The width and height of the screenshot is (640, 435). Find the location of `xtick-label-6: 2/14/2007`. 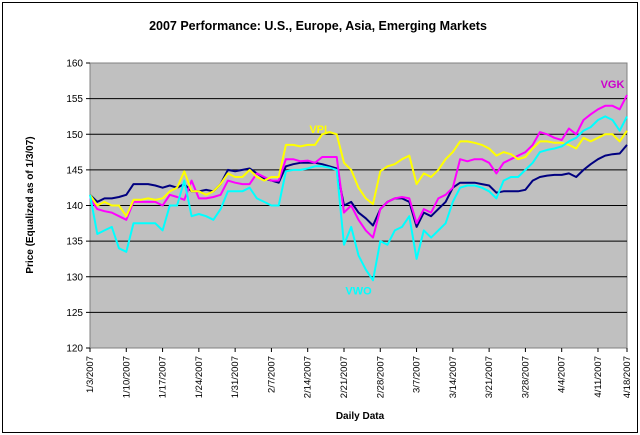

xtick-label-6: 2/14/2007 is located at coordinates (308, 377).